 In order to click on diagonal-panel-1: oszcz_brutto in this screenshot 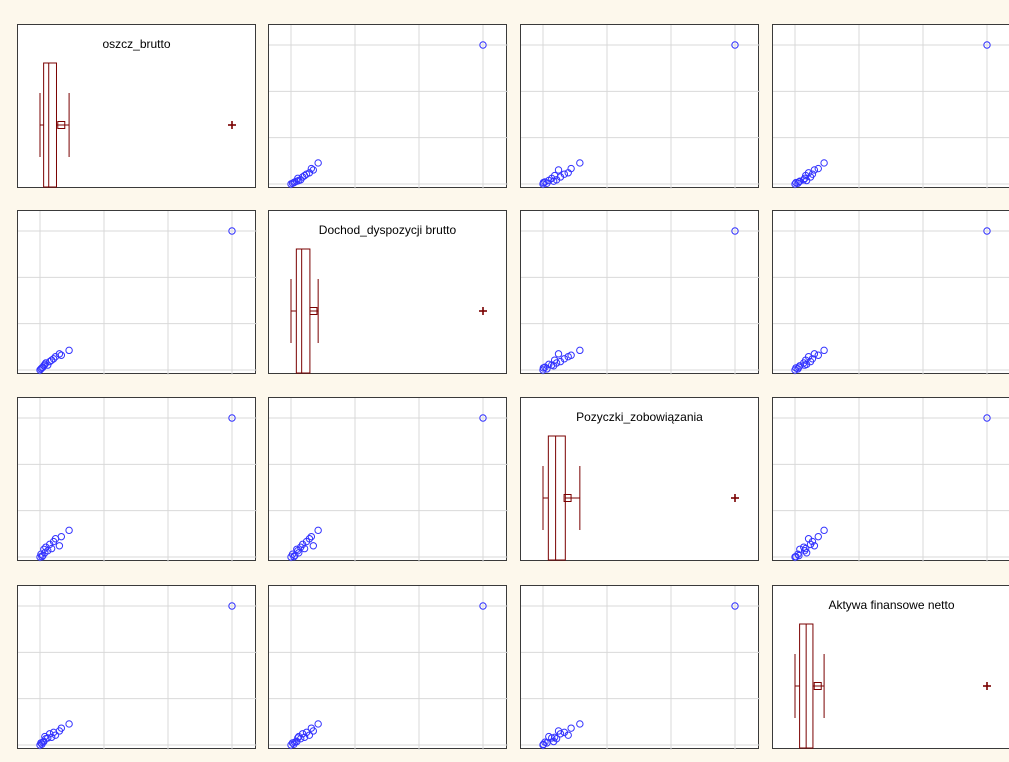, I will do `click(136, 106)`.